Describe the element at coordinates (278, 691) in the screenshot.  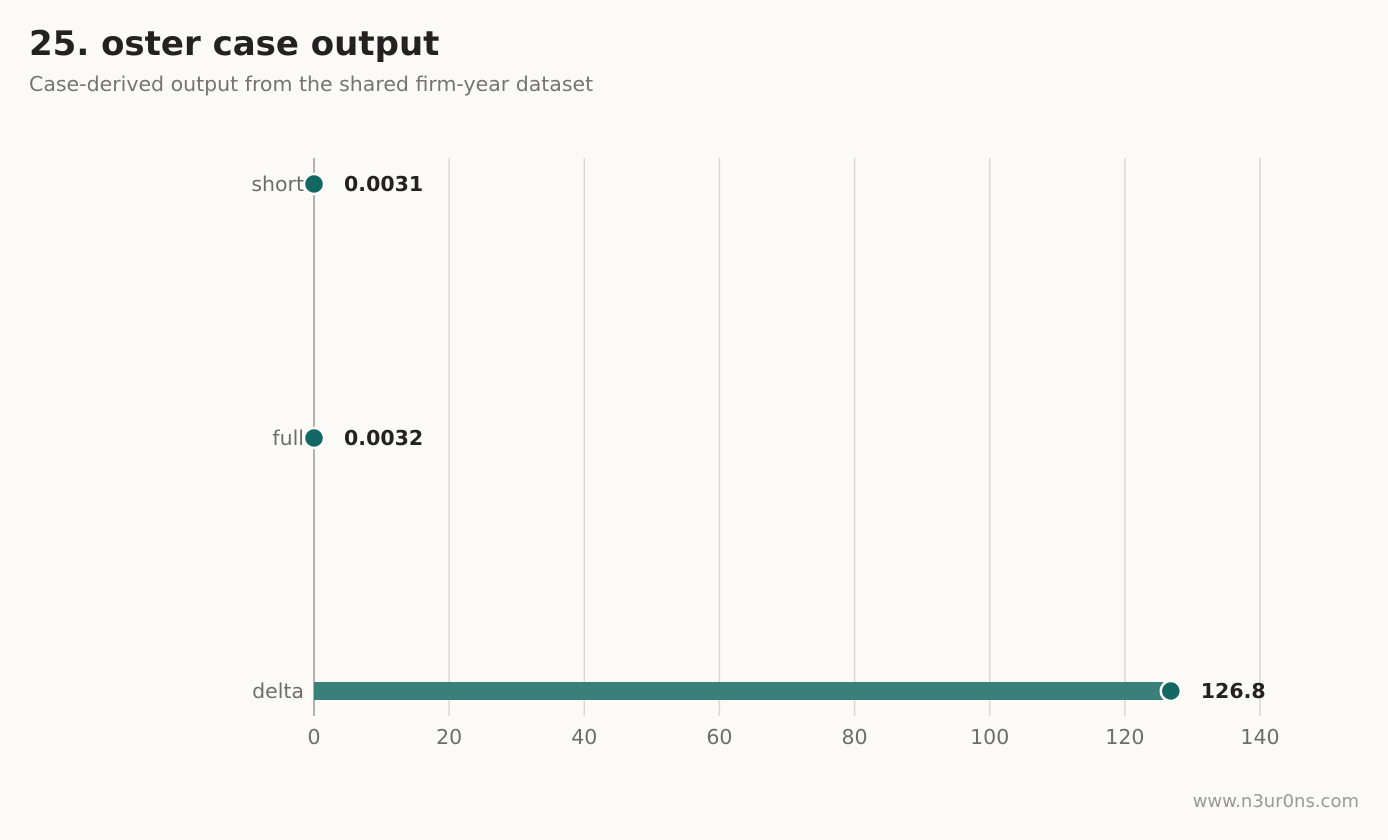
I see `category-label-delta: delta` at that location.